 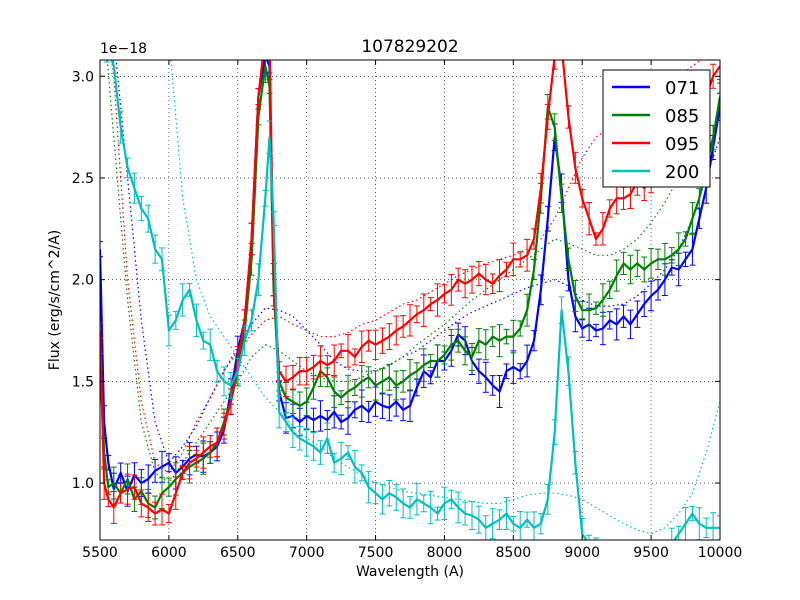 I want to click on x-tick-label: 8500, so click(x=514, y=553).